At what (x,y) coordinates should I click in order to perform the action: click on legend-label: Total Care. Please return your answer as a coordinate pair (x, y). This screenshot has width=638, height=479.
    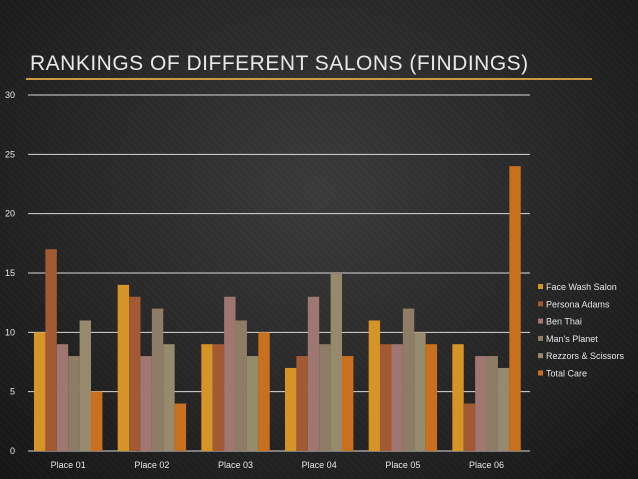
    Looking at the image, I should click on (566, 374).